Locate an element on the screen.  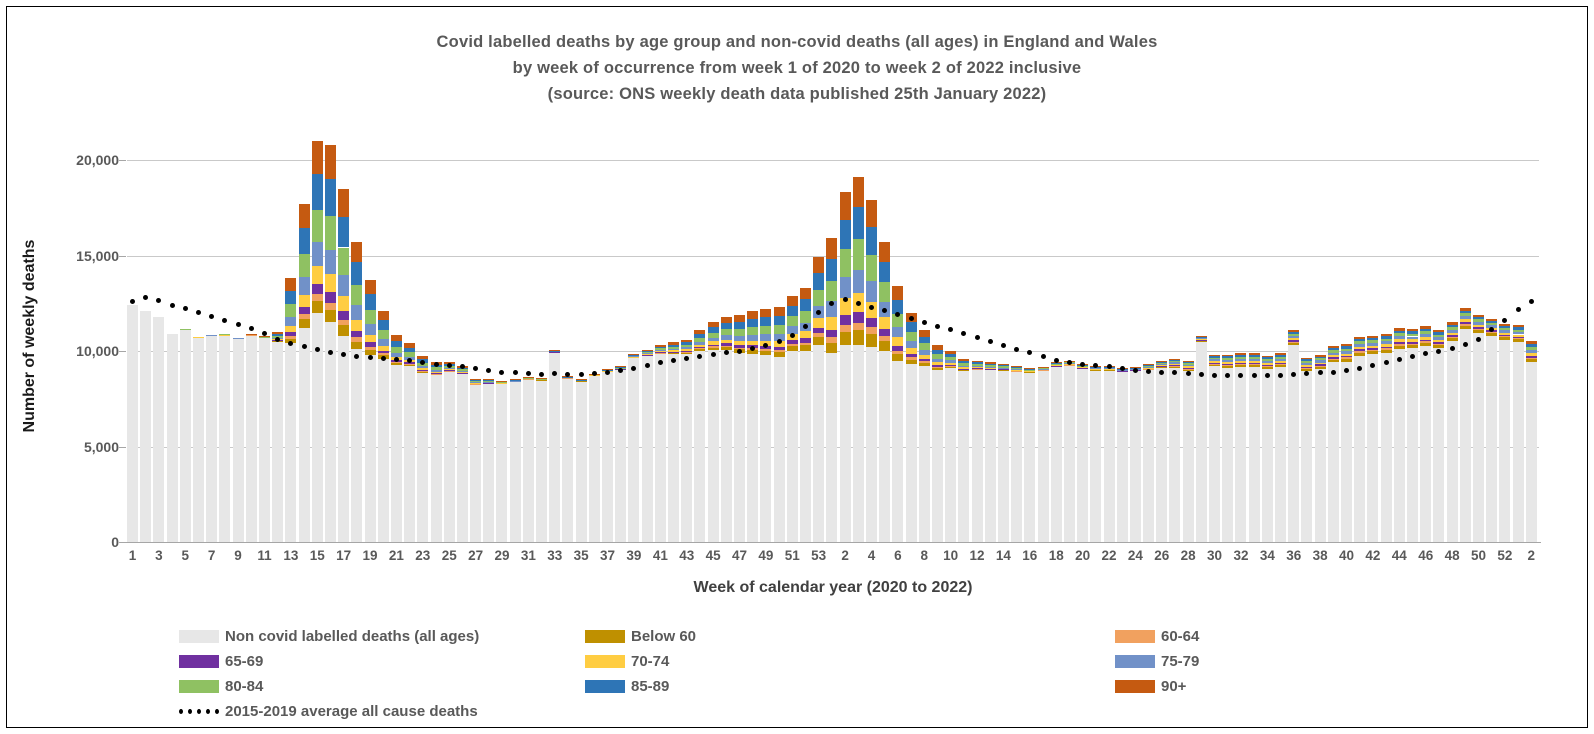
legend-dotted-line-swatch is located at coordinates (199, 711).